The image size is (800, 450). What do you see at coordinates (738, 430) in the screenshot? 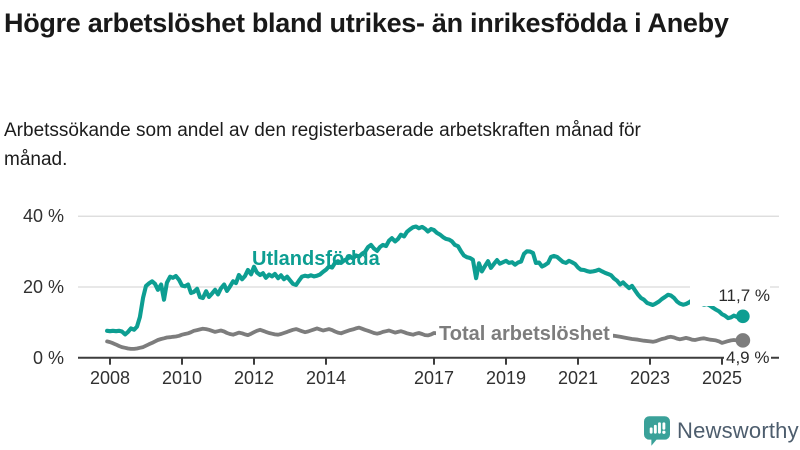
I see `newsworthy-wordmark: Newsworthy` at bounding box center [738, 430].